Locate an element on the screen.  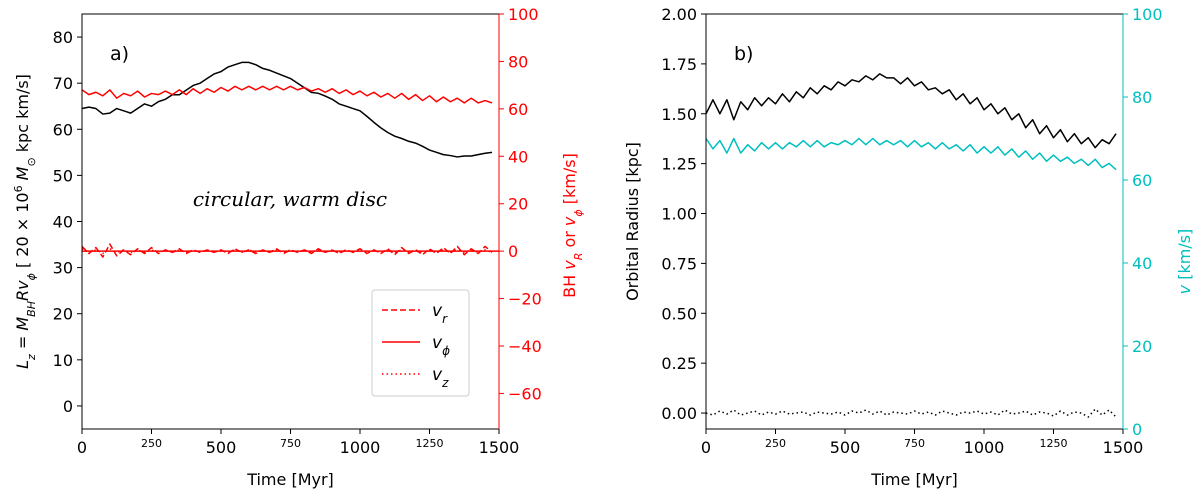
y-tick-label: 2.00 is located at coordinates (679, 14).